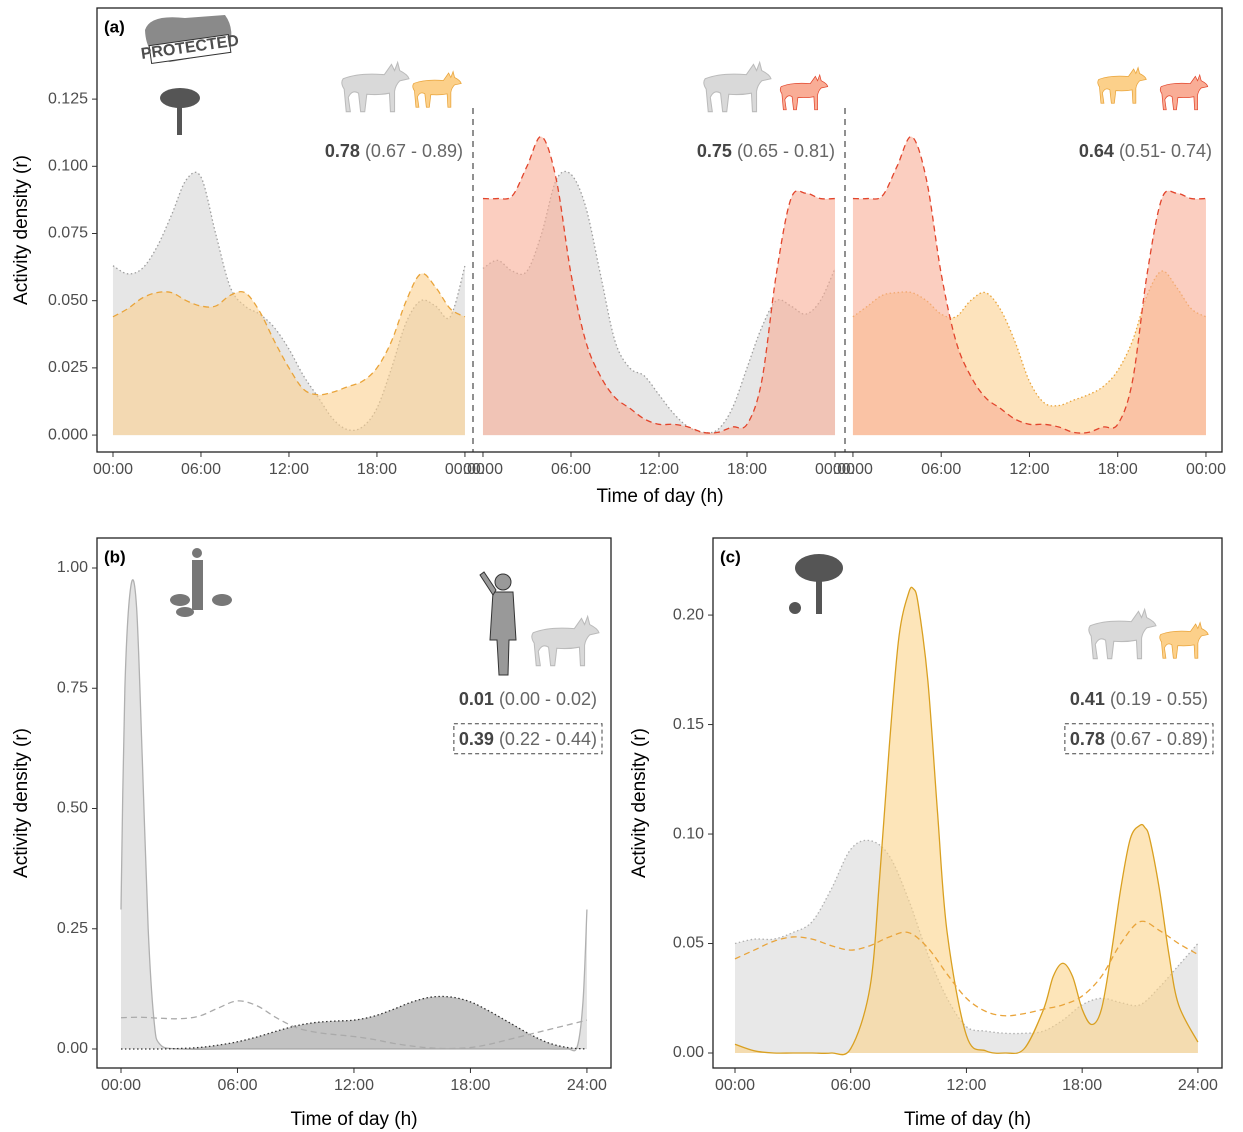 The width and height of the screenshot is (1243, 1132). Describe the element at coordinates (115, 556) in the screenshot. I see `panel-label: (b)` at that location.